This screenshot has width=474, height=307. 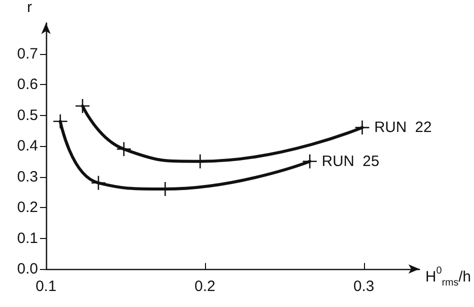 I want to click on x-tick-label: 0.3, so click(x=363, y=286).